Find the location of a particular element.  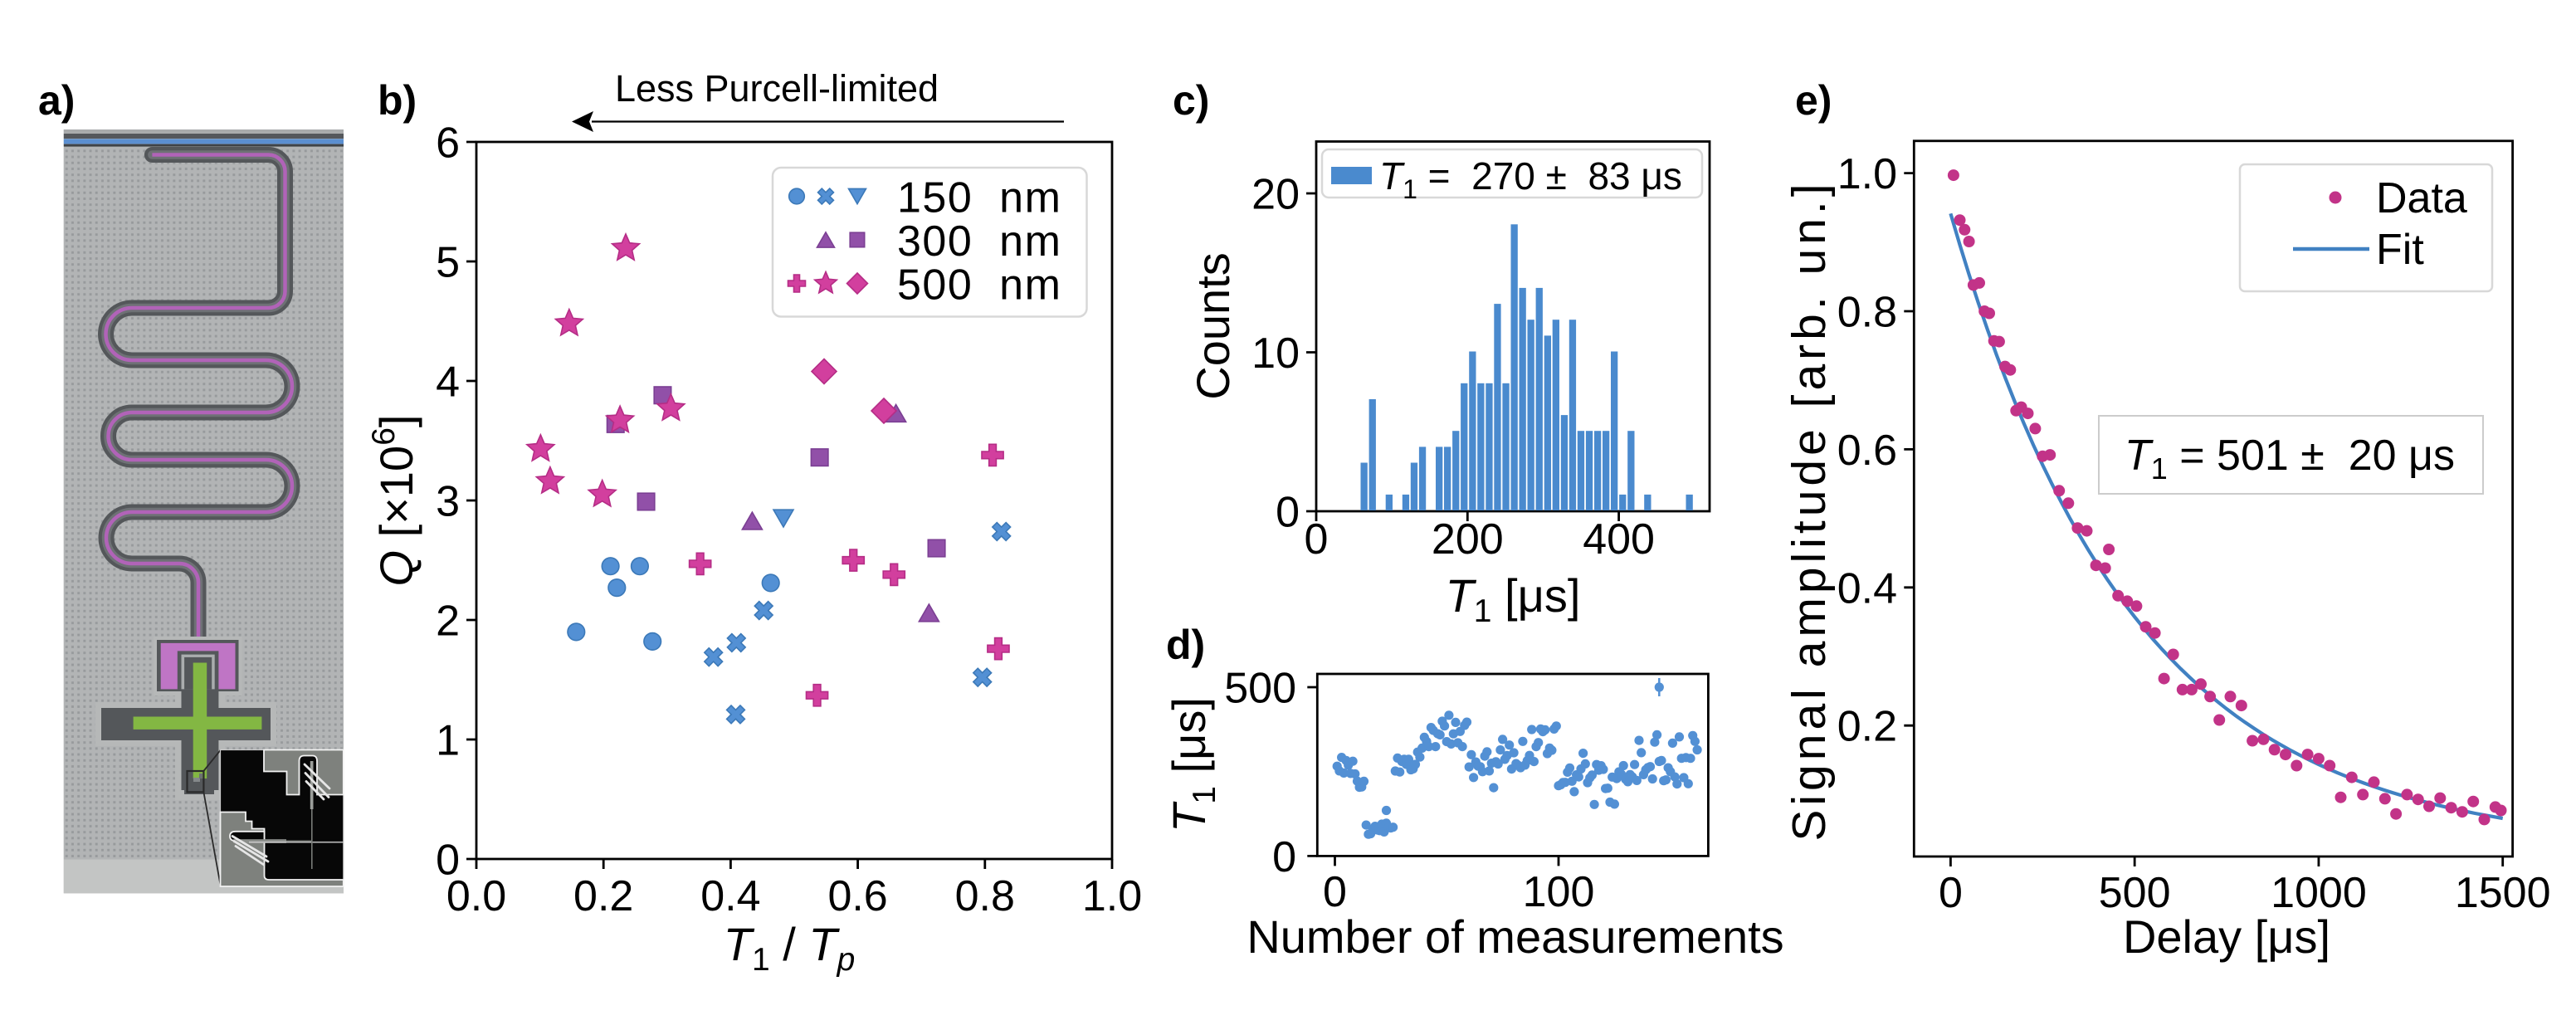

svg-text: 300 nm is located at coordinates (979, 241).